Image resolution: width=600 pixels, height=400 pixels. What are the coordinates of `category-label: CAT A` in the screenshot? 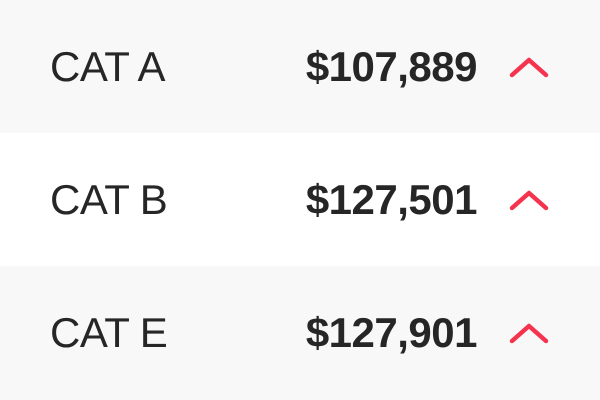 It's located at (108, 66).